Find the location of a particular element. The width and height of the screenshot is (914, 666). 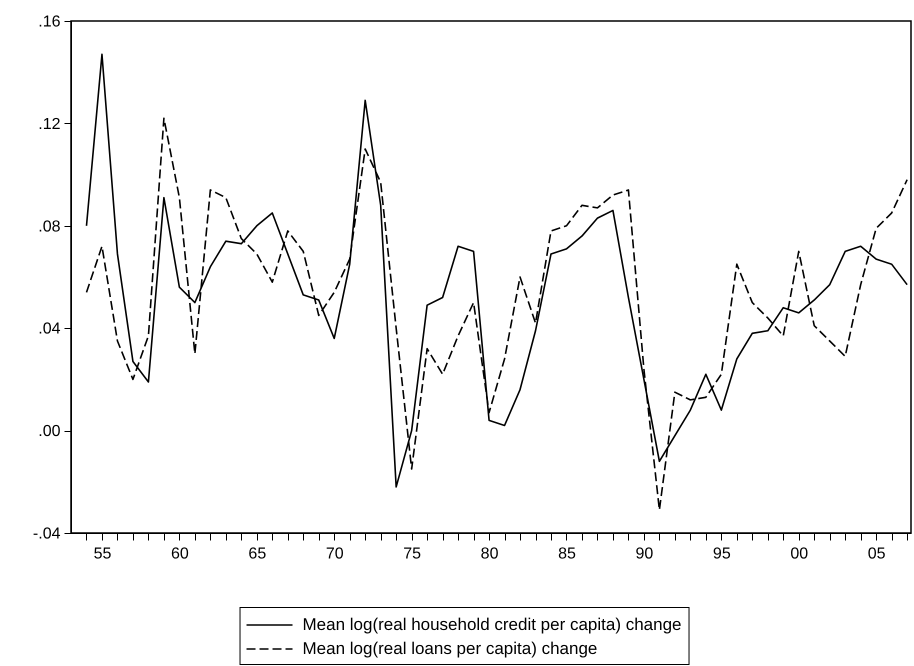

x-tick-label: 00 is located at coordinates (799, 554).